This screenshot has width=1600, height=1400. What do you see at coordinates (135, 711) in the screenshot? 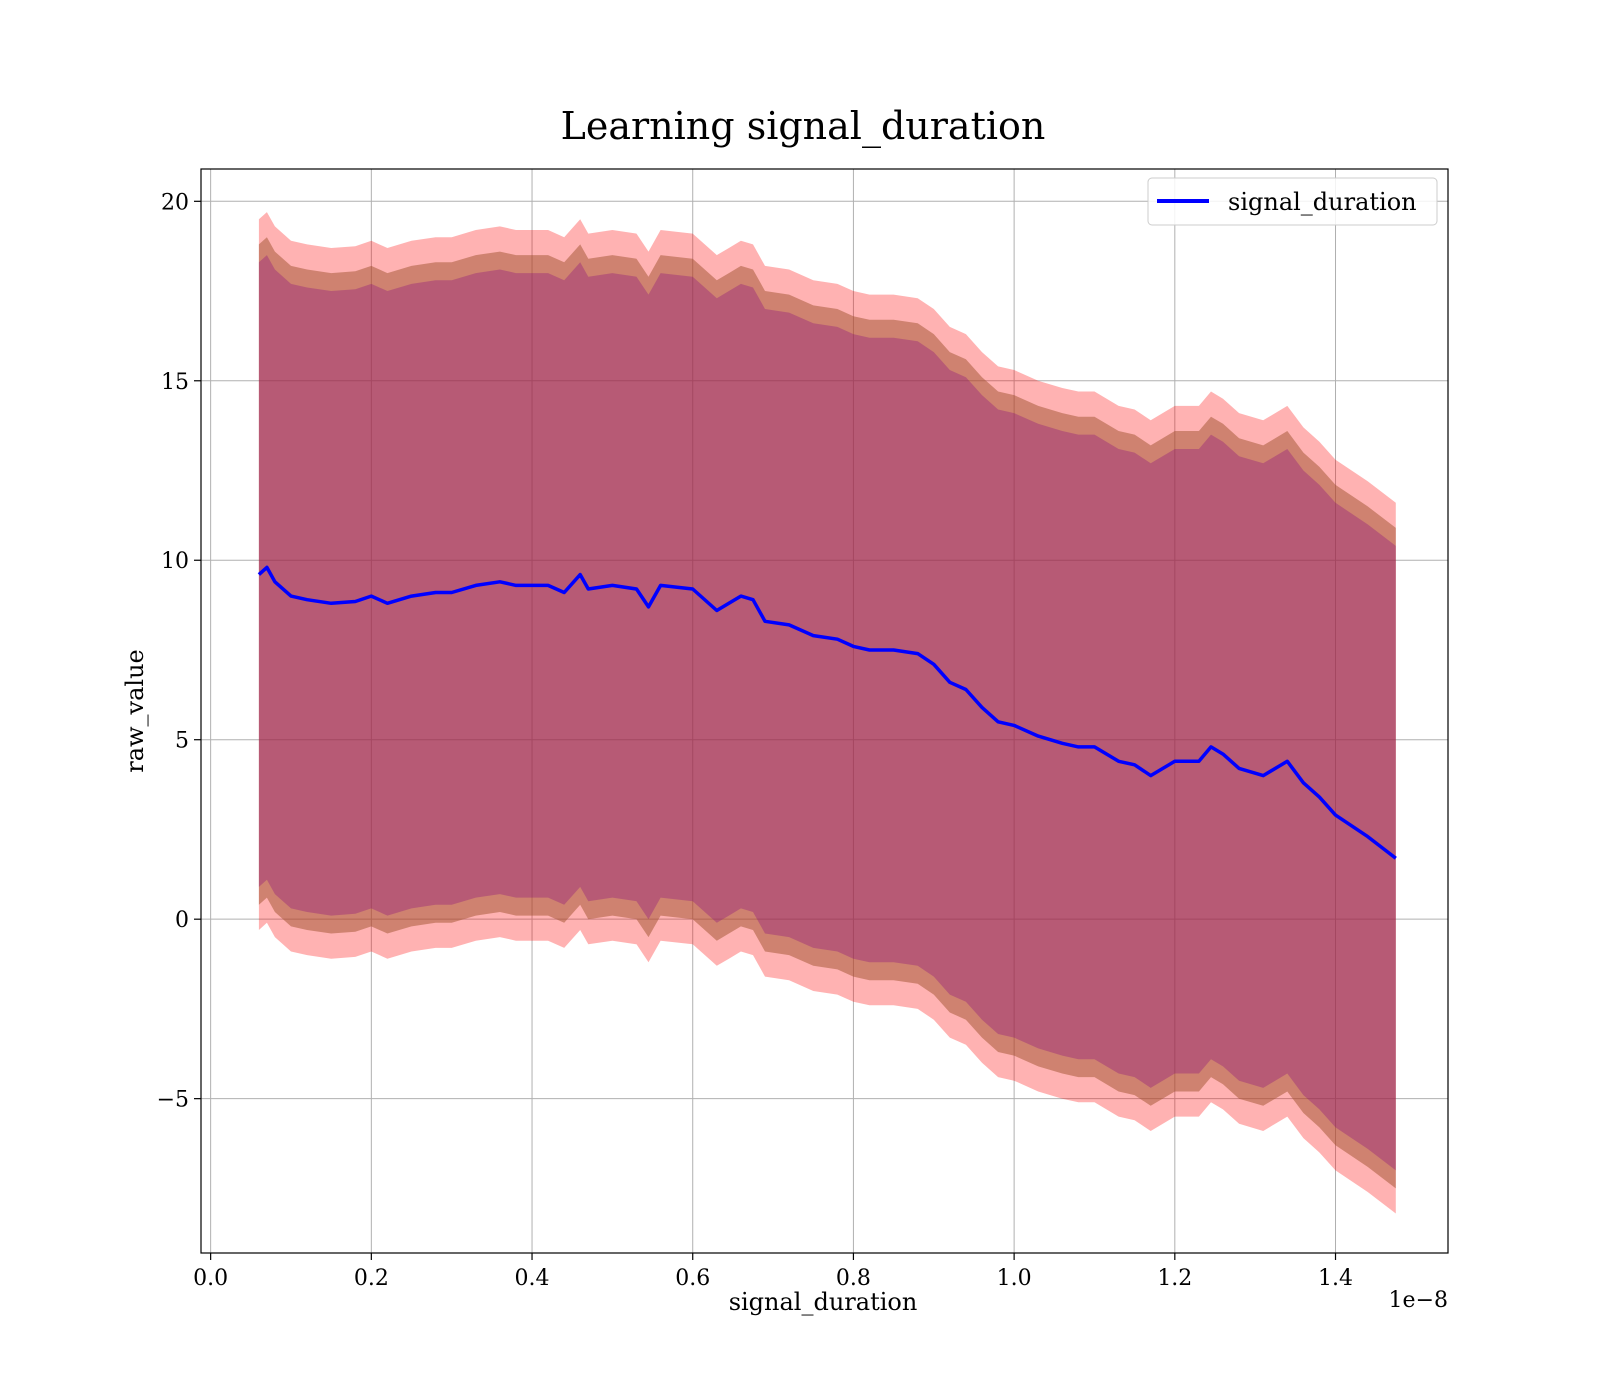
I see `y-axis-label: raw_value` at bounding box center [135, 711].